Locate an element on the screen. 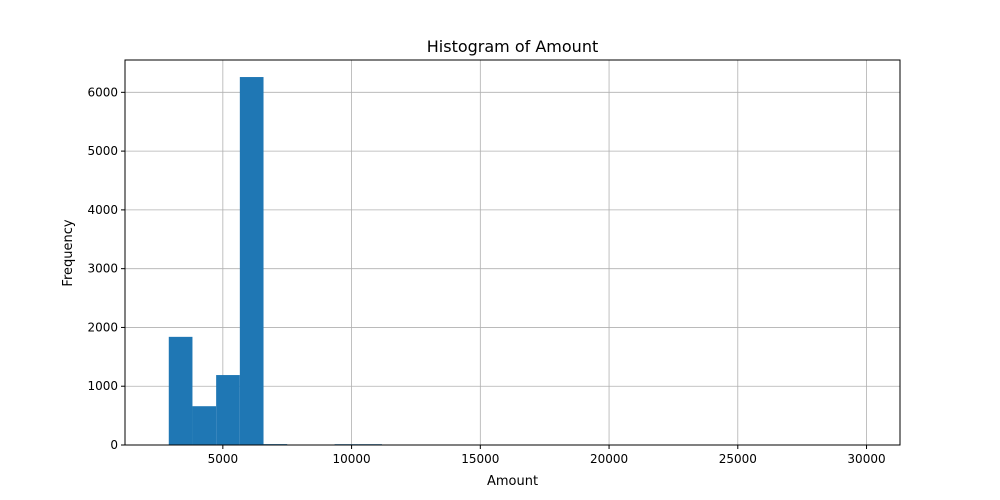 The width and height of the screenshot is (1000, 500). y-tick-label: 2000 is located at coordinates (102, 327).